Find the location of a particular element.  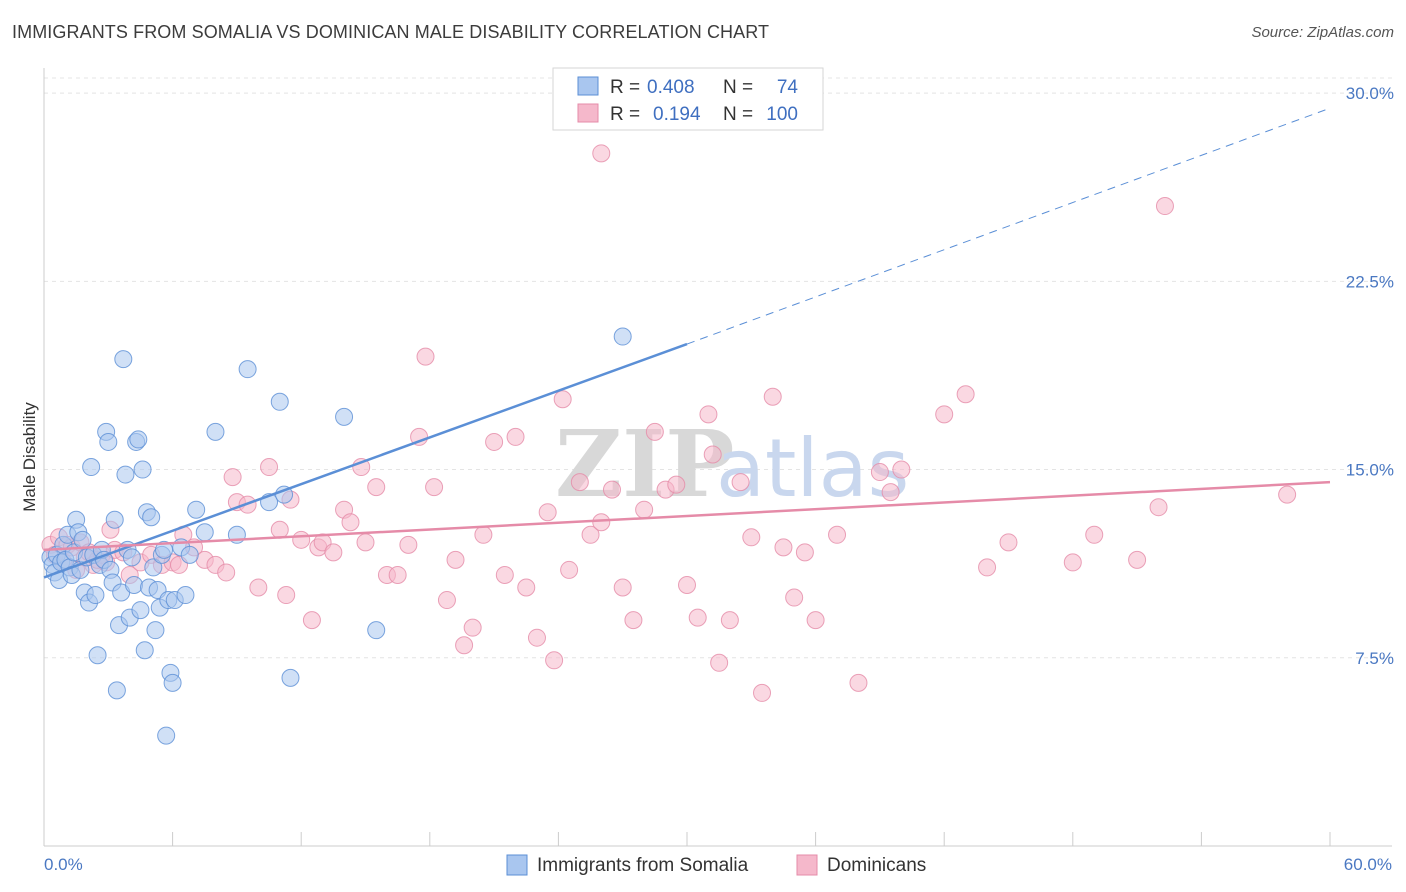

y-tick-label-15: 15.0% is located at coordinates (1370, 470).